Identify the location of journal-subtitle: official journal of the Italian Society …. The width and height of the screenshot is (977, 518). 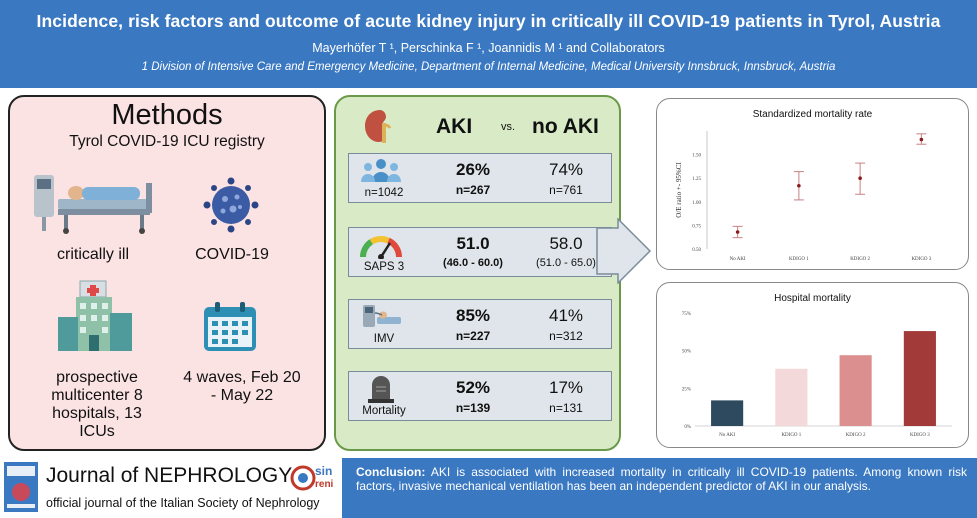
(183, 503).